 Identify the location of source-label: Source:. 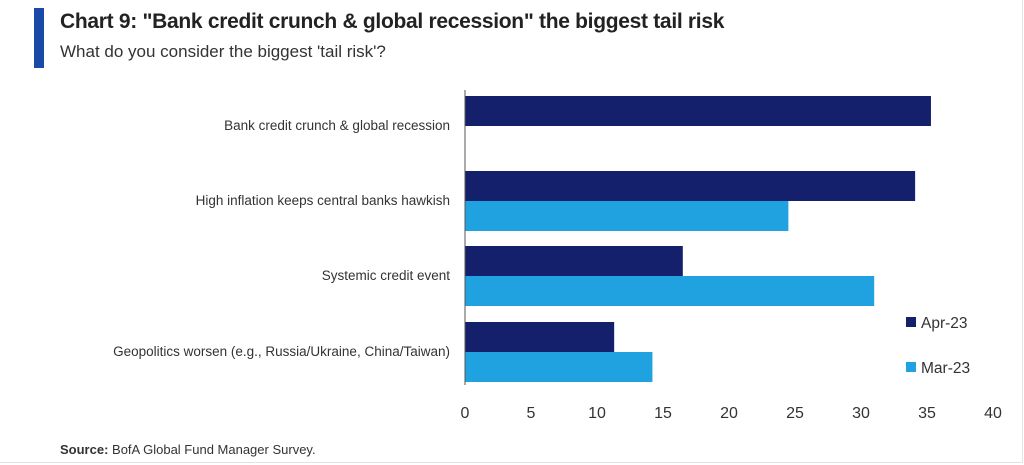
(84, 449).